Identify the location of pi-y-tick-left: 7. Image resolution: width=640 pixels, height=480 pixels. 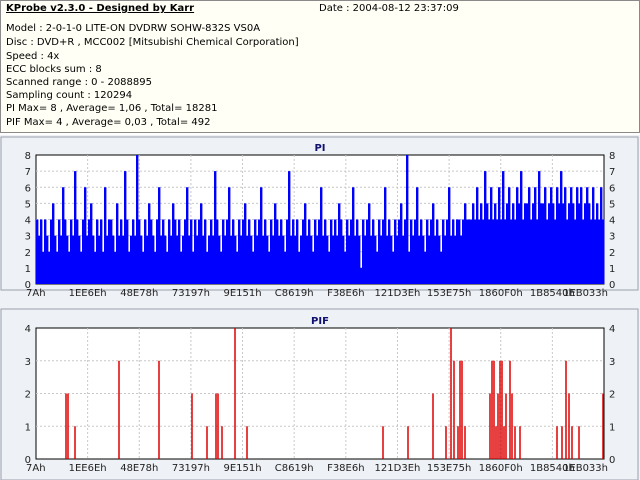
(28, 172).